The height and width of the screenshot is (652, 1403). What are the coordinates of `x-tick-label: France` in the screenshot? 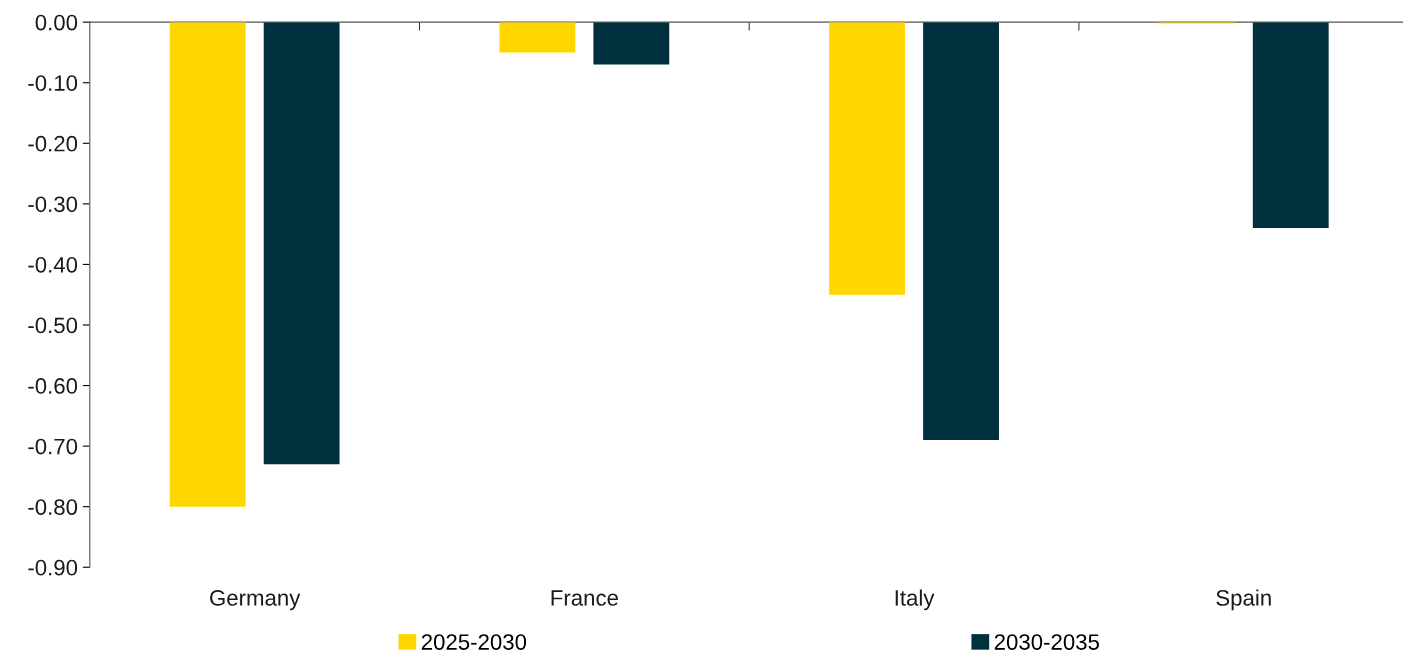 It's located at (584, 598).